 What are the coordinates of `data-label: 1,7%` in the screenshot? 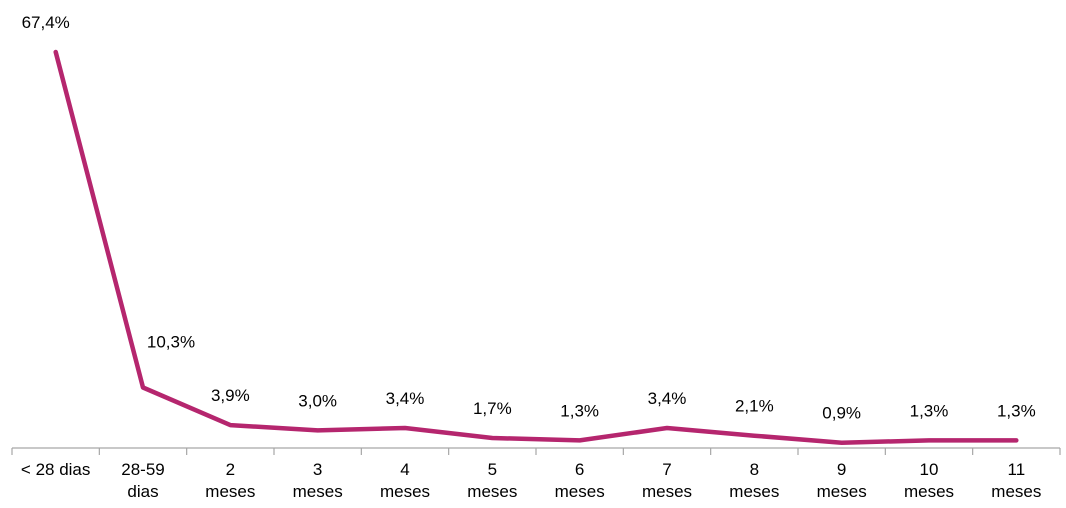 It's located at (492, 408).